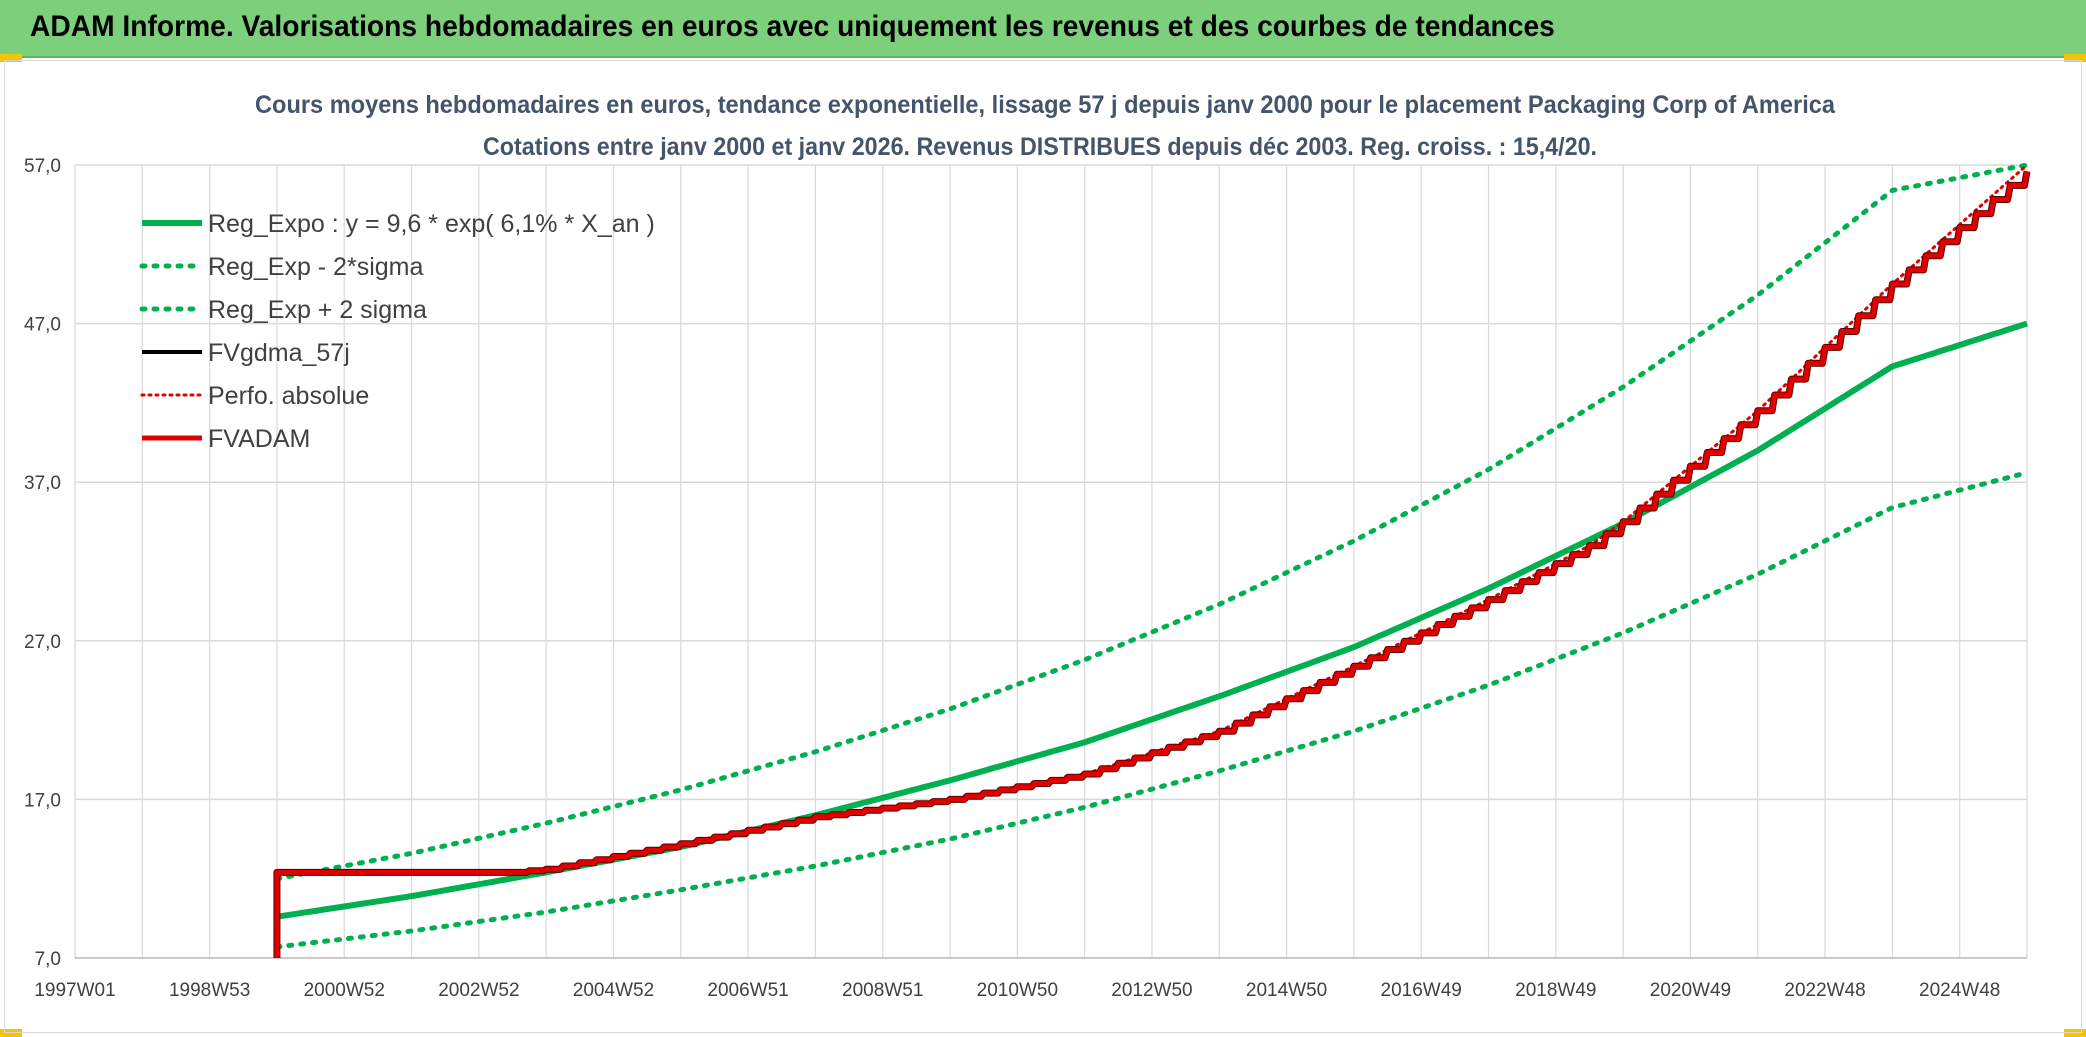  What do you see at coordinates (42, 325) in the screenshot?
I see `y-tick-label: 47,0` at bounding box center [42, 325].